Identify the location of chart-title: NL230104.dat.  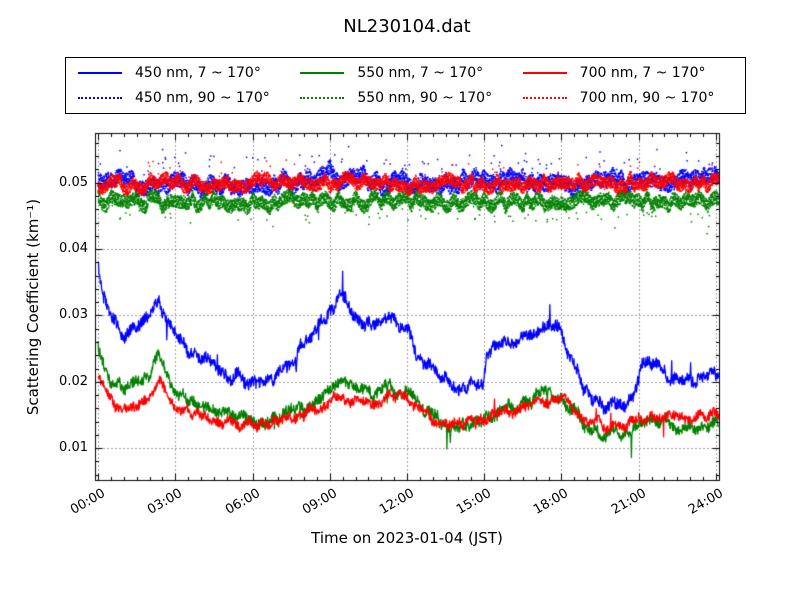
(407, 26).